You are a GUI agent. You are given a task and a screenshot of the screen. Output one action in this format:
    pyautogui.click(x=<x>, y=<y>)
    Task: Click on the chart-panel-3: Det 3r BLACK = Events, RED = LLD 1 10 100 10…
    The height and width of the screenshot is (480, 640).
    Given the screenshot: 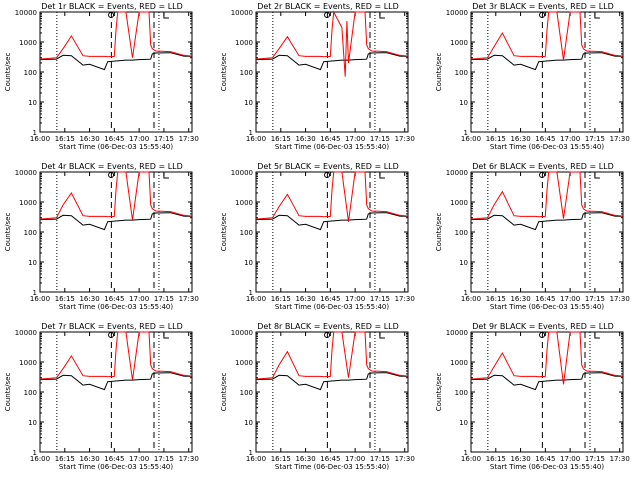 What is the action you would take?
    pyautogui.click(x=532, y=76)
    